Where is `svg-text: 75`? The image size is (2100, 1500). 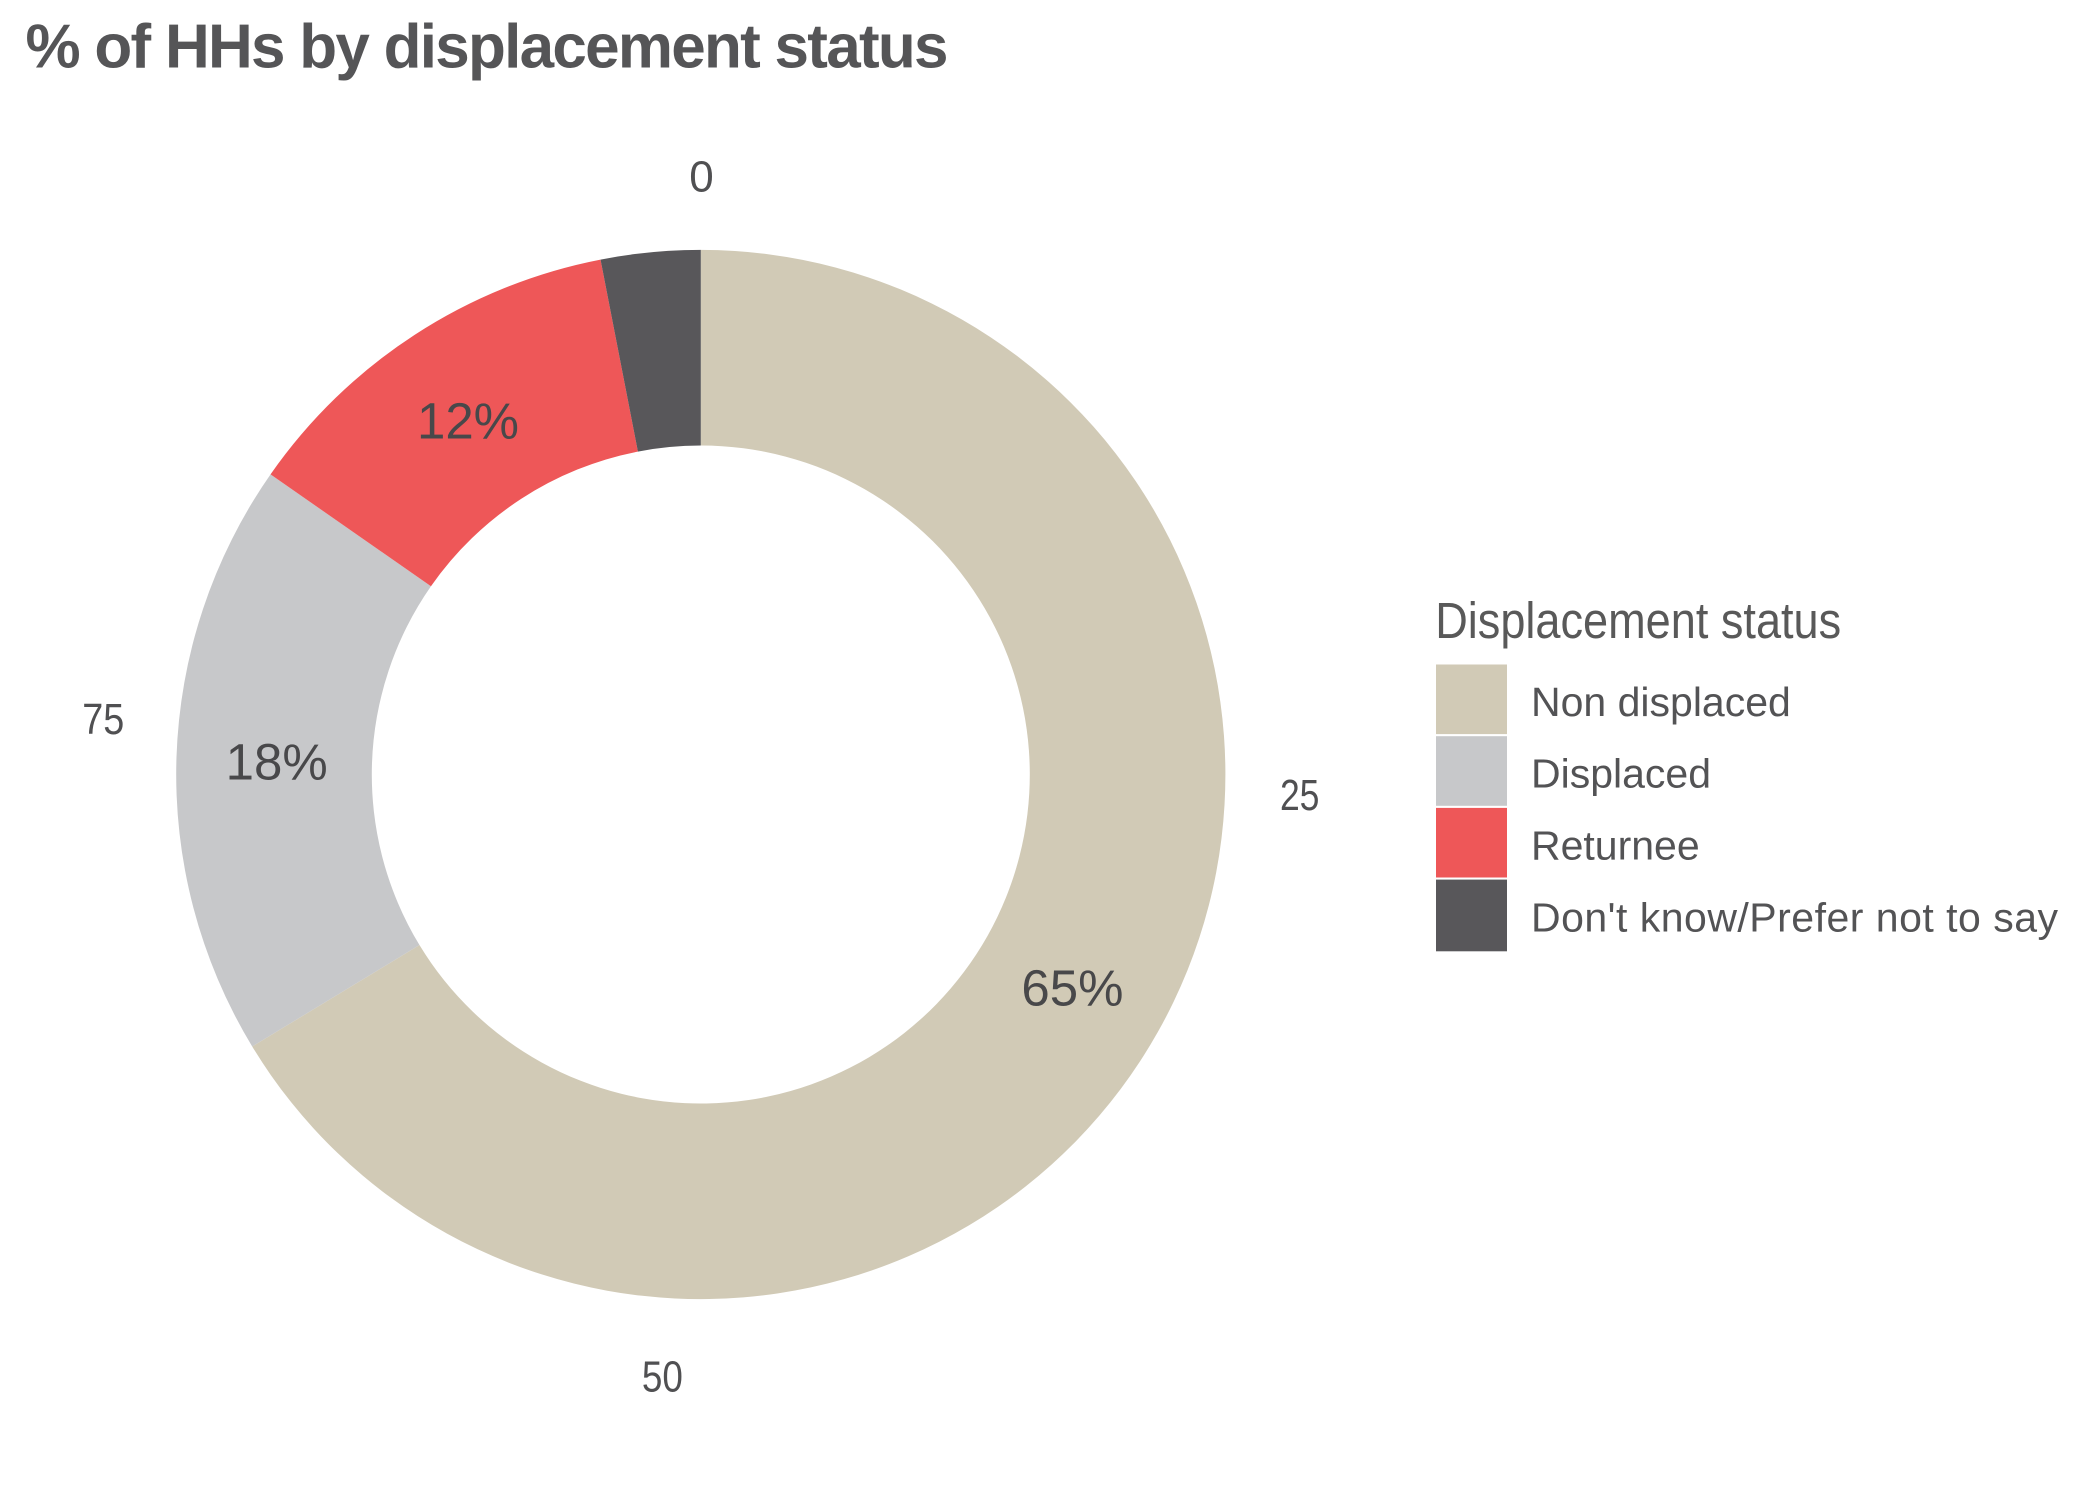 svg-text: 75 is located at coordinates (103, 719).